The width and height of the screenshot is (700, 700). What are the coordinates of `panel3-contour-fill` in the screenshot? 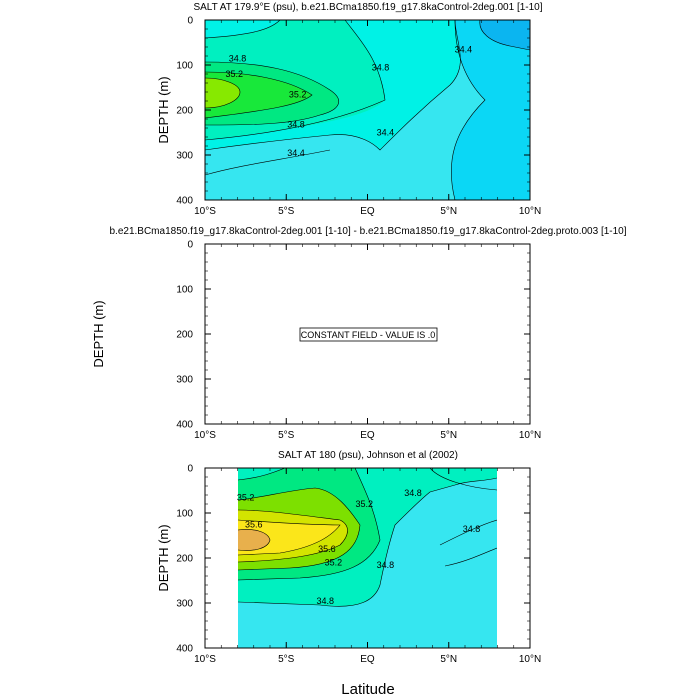 It's located at (367, 558).